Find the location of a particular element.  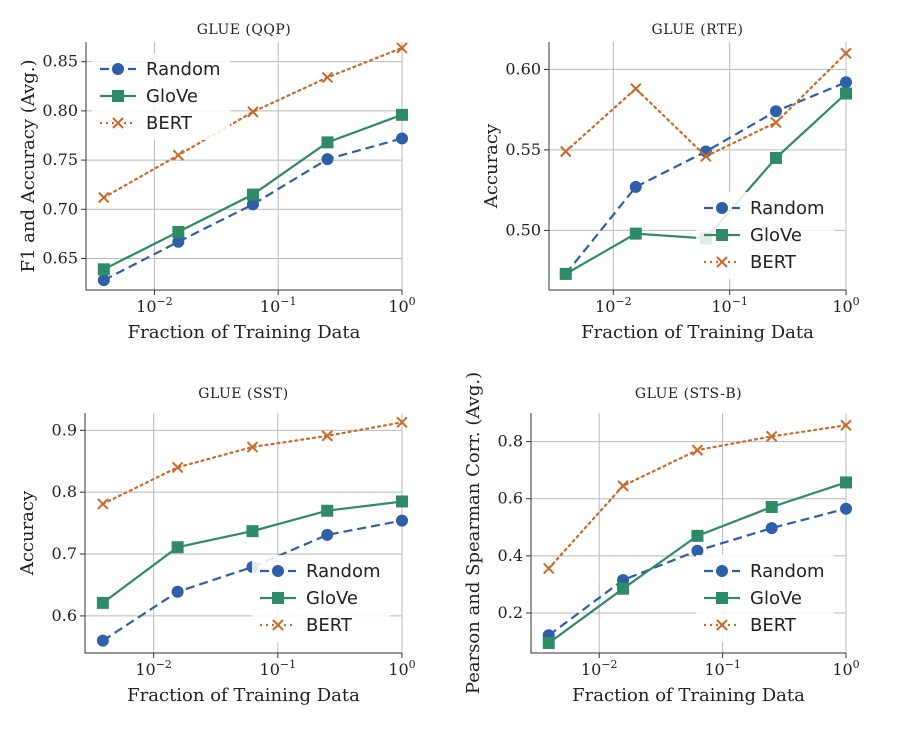

y-tick-label: 0.4 is located at coordinates (510, 555).